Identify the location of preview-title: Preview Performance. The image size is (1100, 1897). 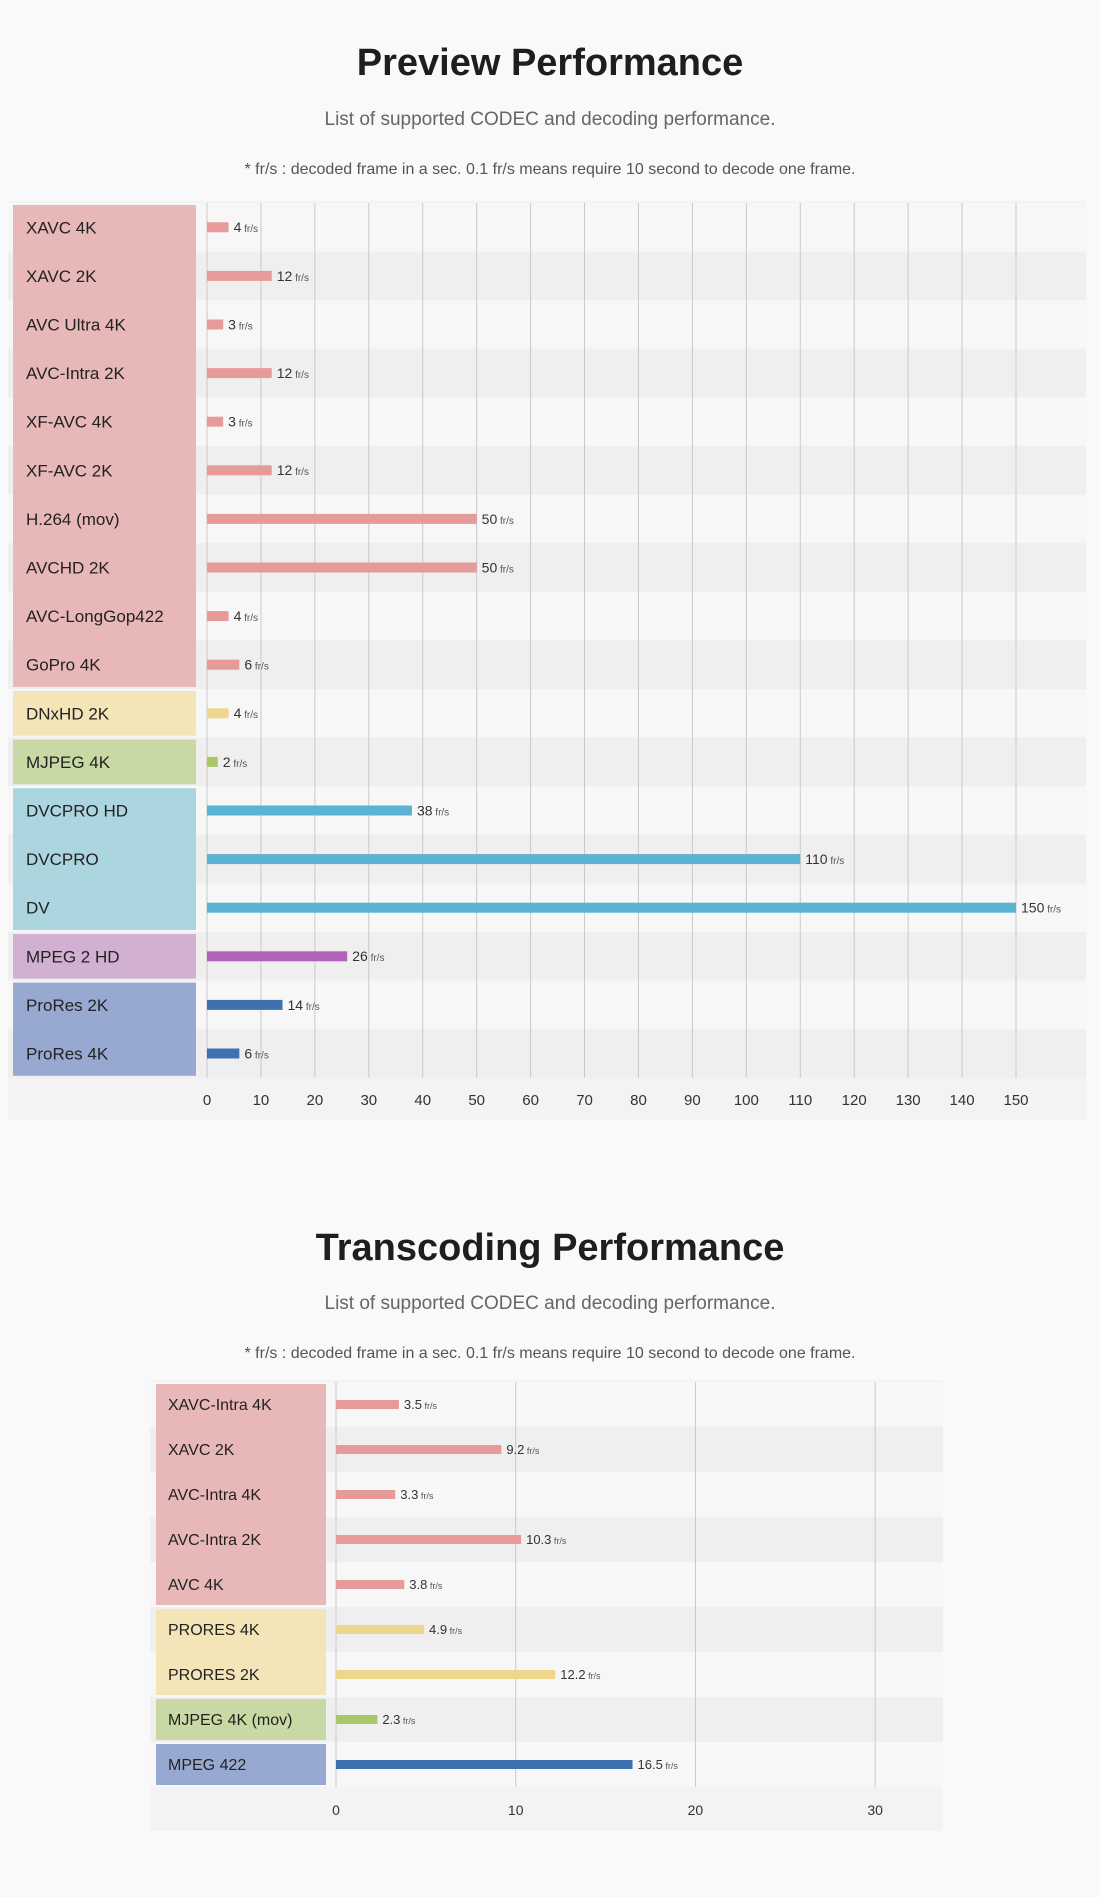
(550, 63).